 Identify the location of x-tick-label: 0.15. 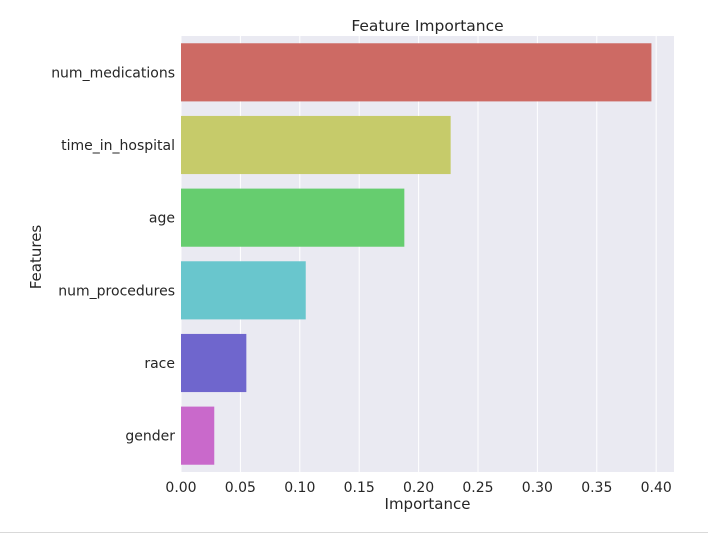
(359, 488).